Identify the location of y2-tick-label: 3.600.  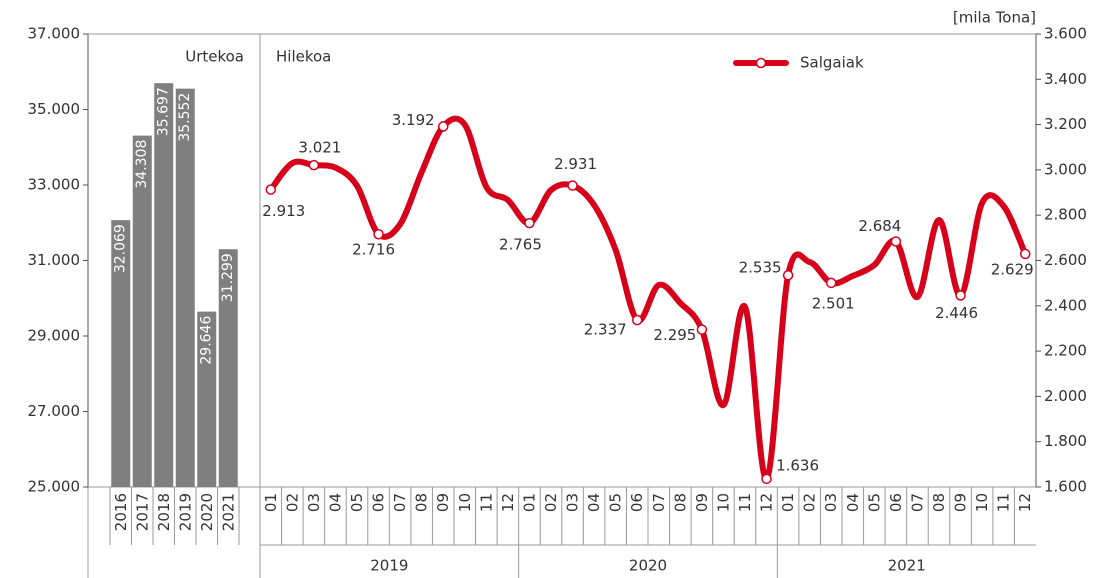
(1065, 34).